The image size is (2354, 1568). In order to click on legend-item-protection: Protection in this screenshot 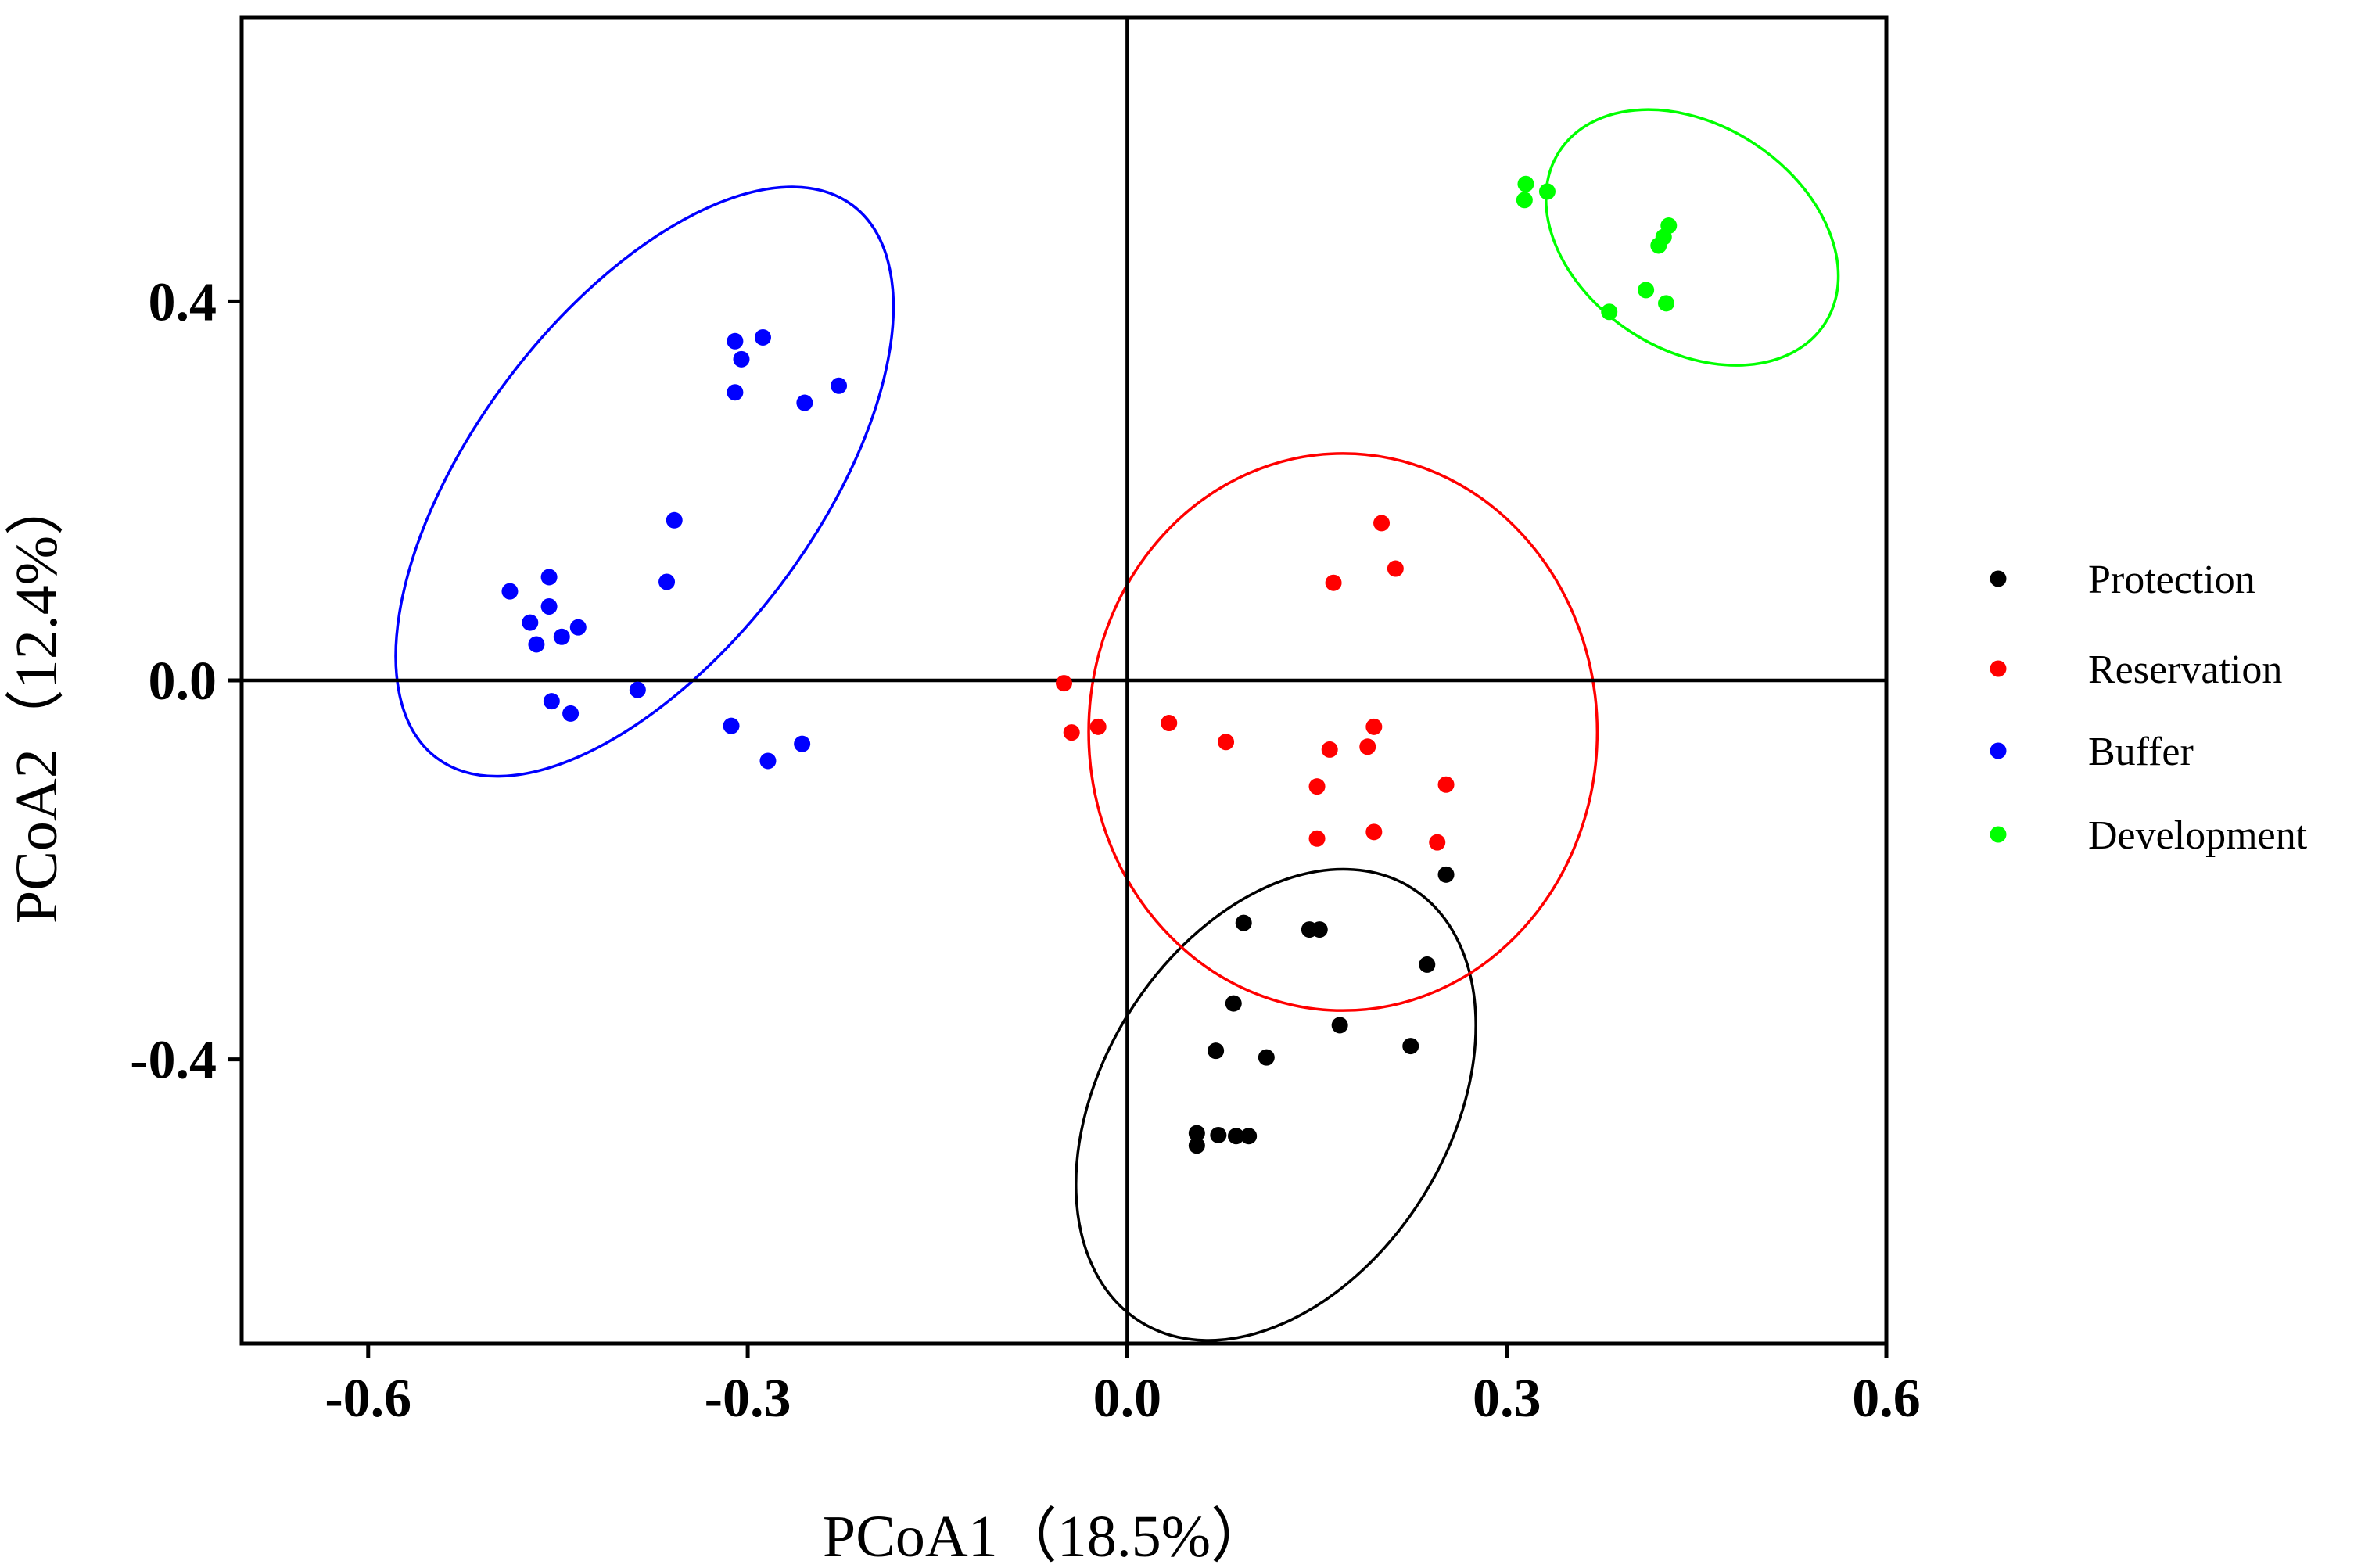, I will do `click(2122, 580)`.